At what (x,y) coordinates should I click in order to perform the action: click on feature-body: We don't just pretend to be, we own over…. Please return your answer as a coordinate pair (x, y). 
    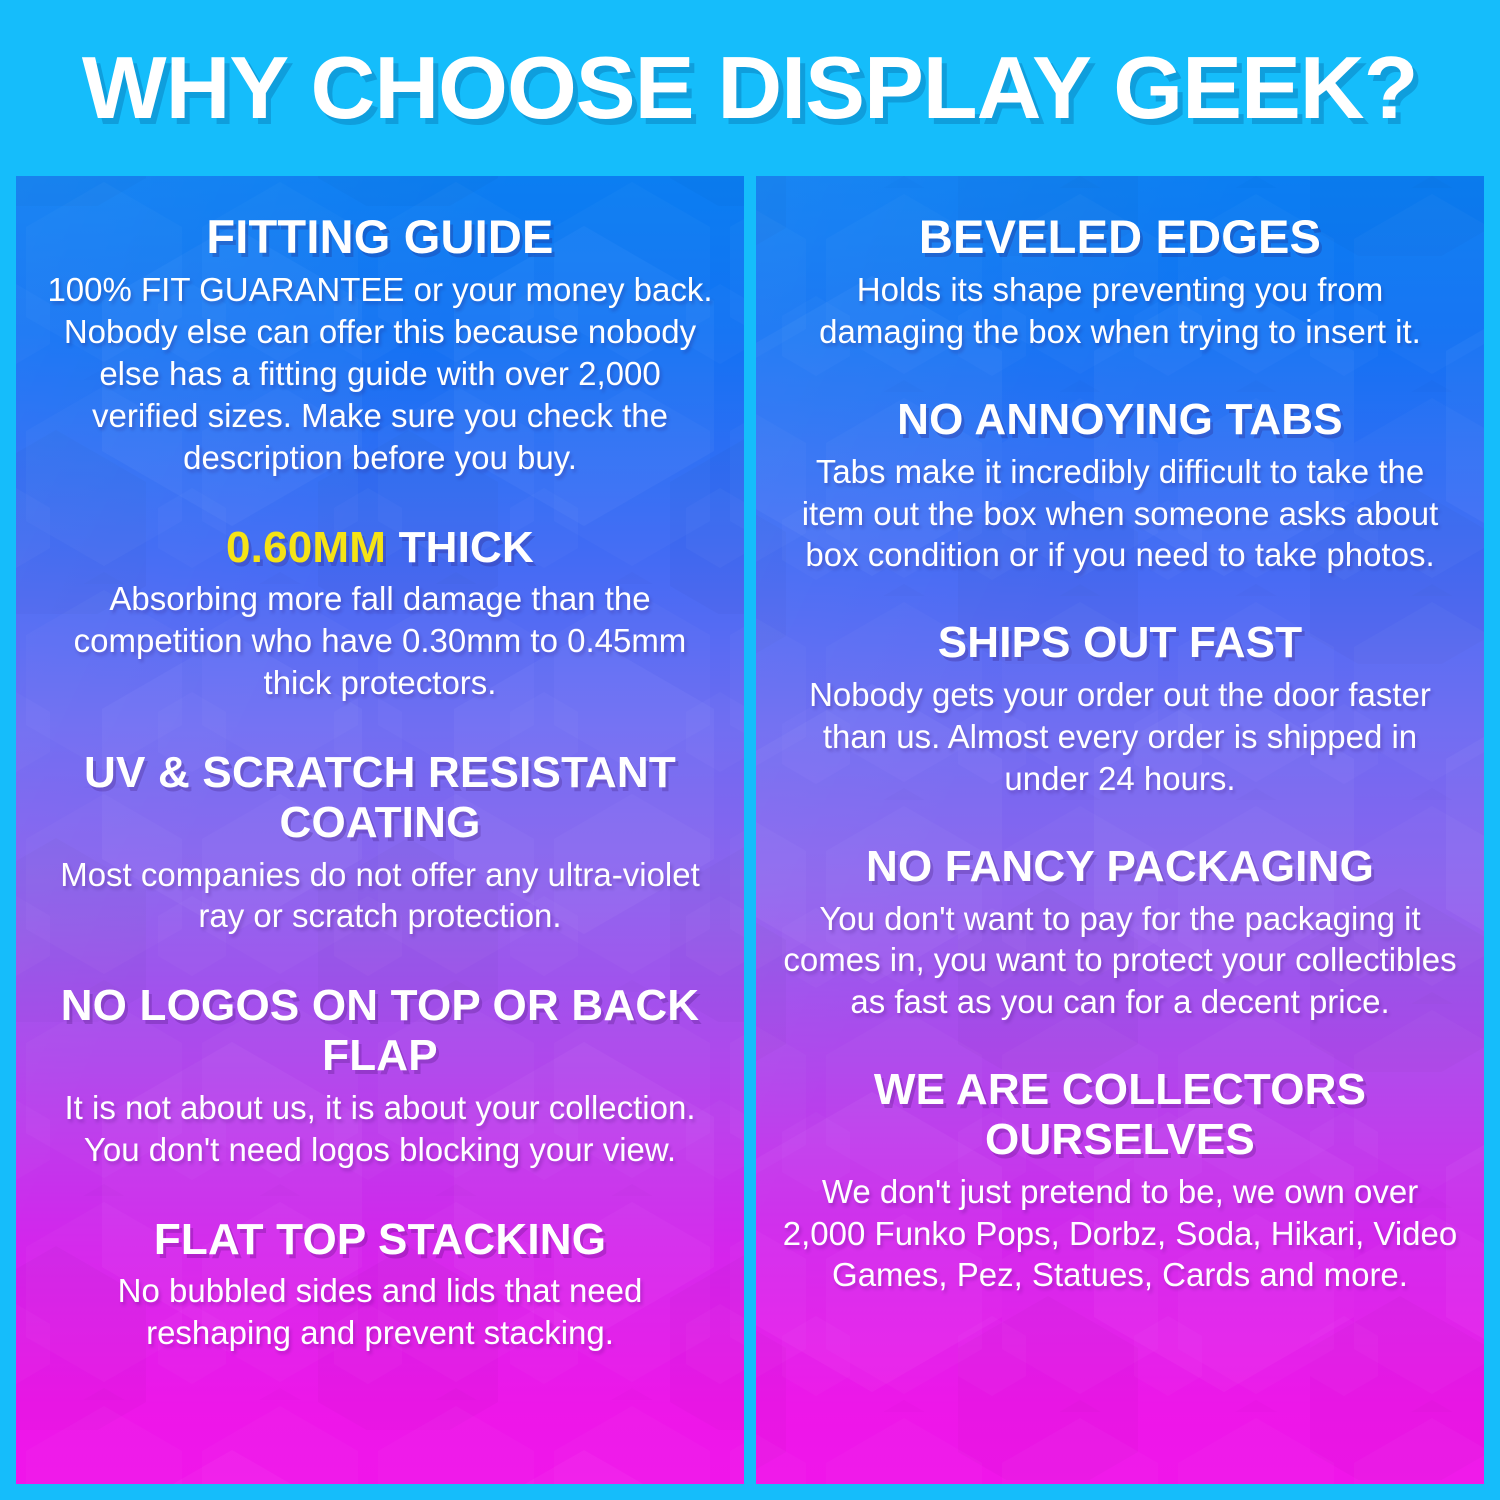
    Looking at the image, I should click on (1120, 1233).